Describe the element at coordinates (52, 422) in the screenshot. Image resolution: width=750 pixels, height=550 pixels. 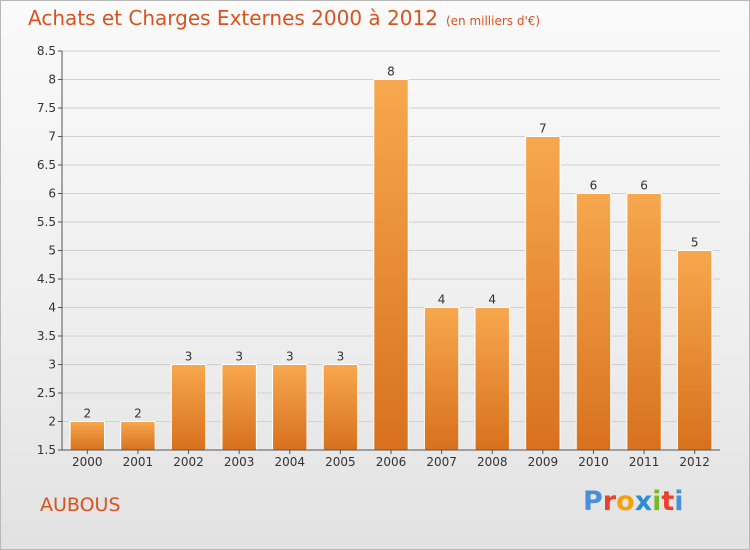
I see `y-tick-label: 2` at that location.